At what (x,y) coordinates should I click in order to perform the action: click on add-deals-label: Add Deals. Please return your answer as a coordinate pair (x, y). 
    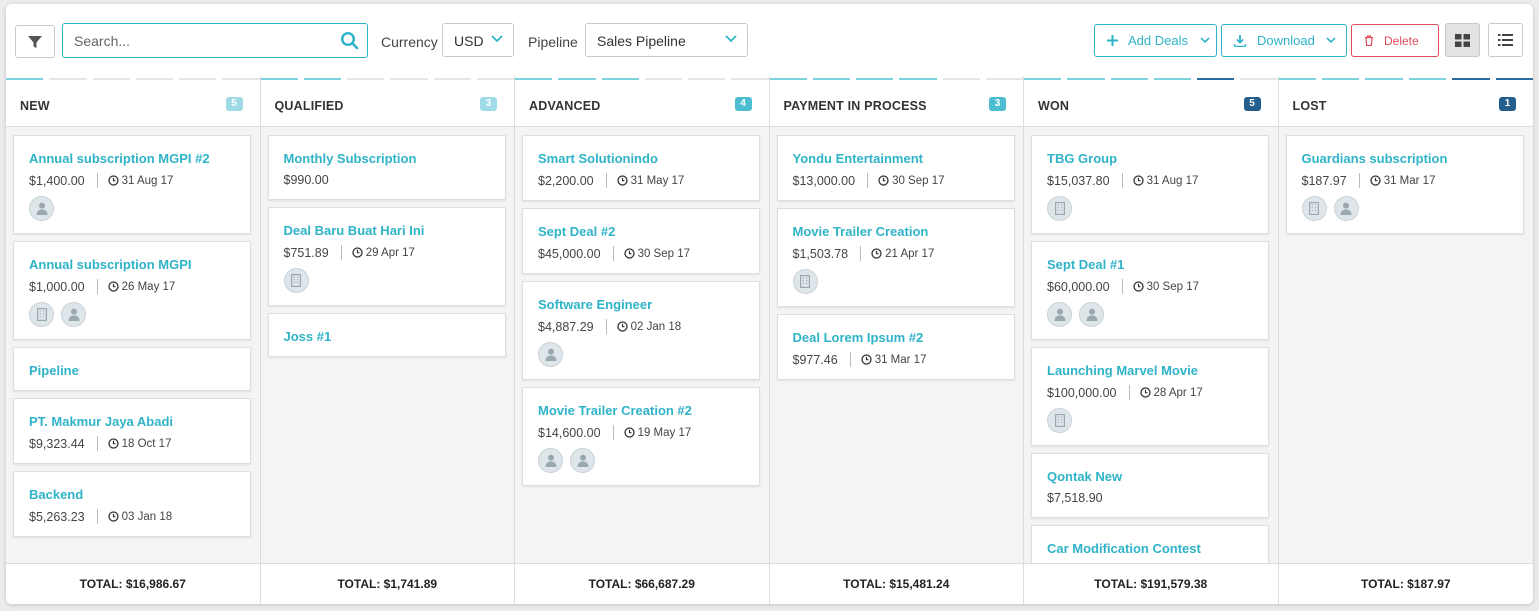
    Looking at the image, I should click on (1158, 40).